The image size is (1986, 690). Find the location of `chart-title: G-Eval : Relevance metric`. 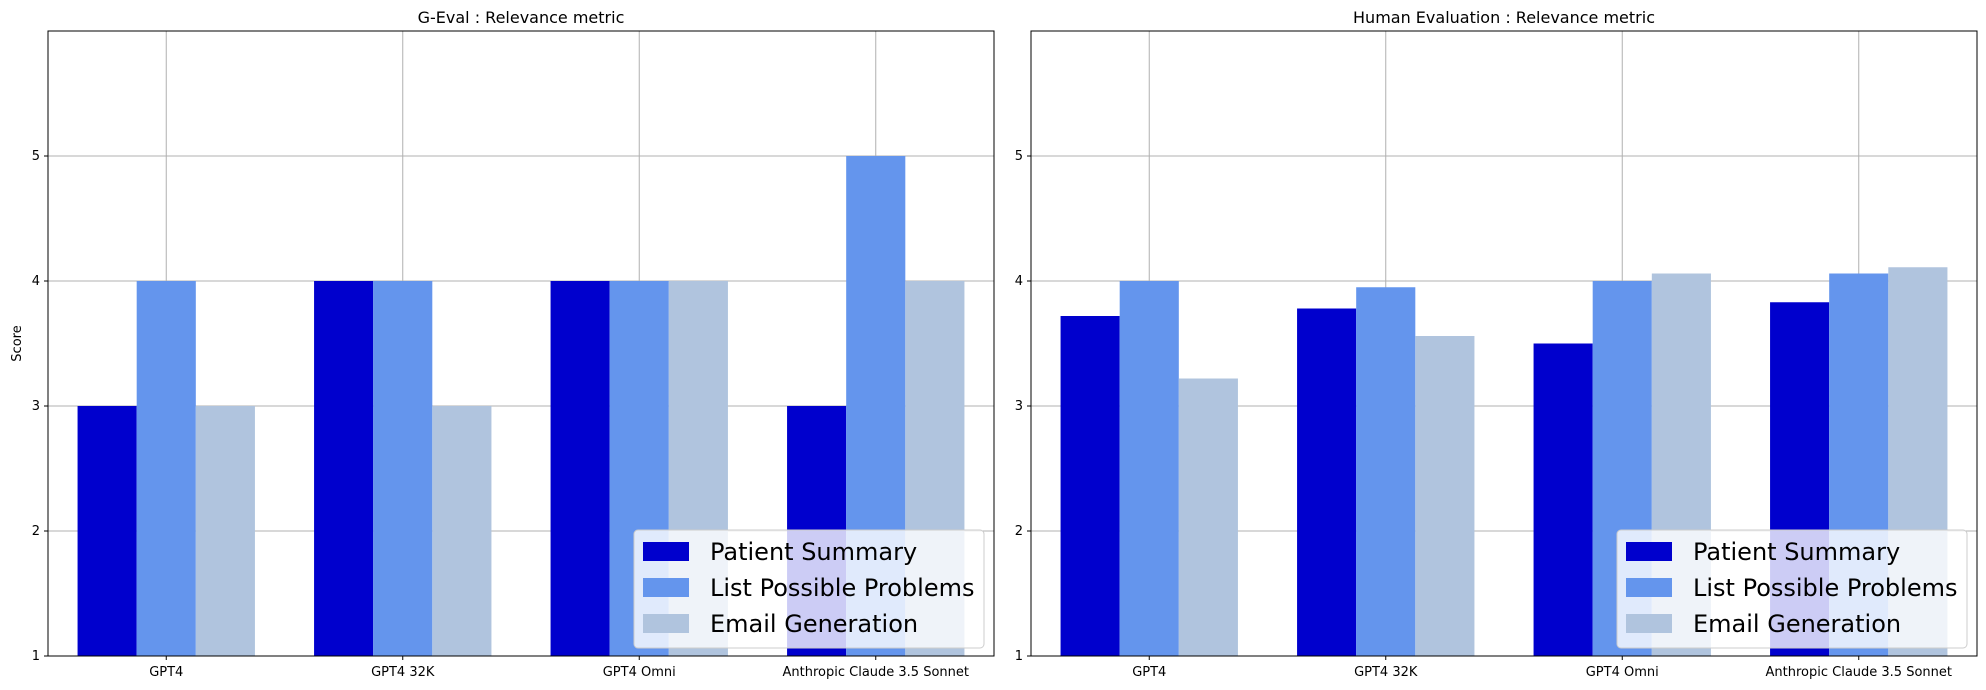

chart-title: G-Eval : Relevance metric is located at coordinates (521, 17).